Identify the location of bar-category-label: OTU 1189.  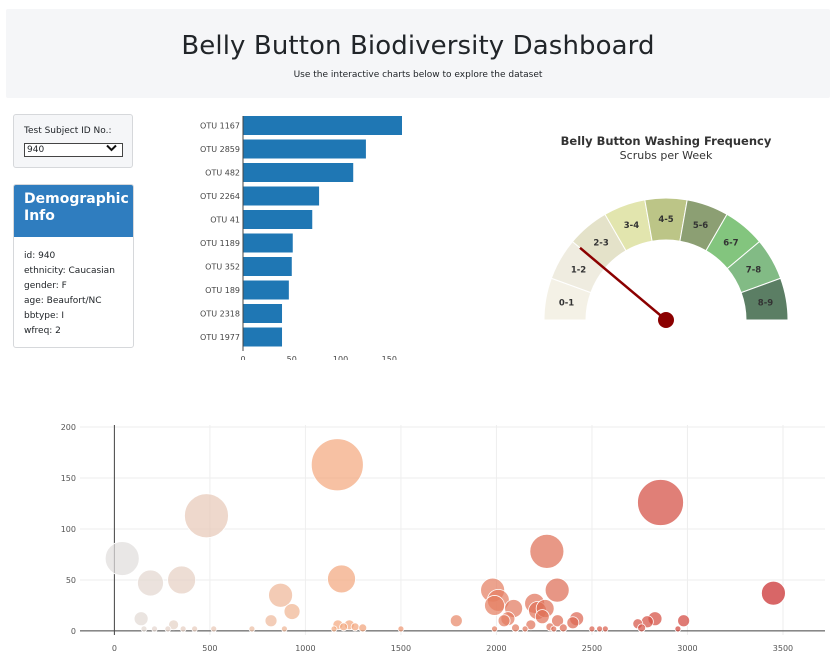
(220, 243).